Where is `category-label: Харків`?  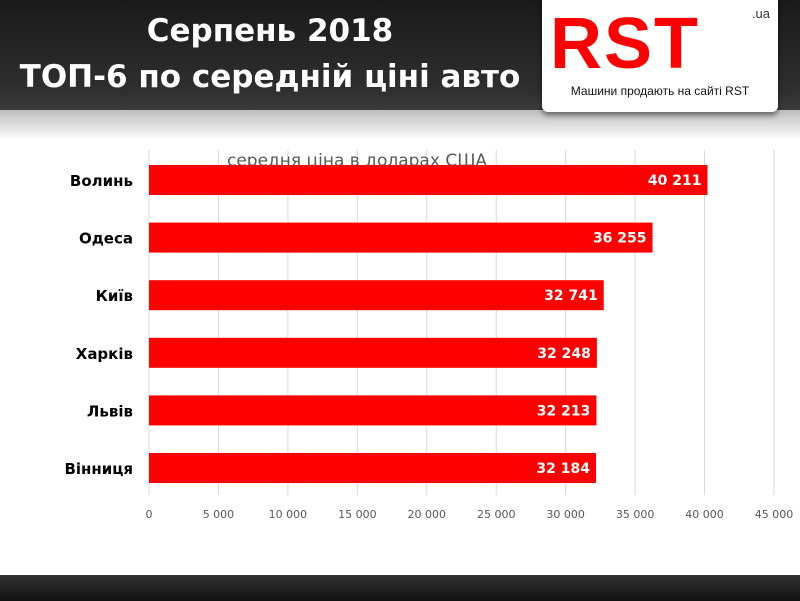
category-label: Харків is located at coordinates (104, 354).